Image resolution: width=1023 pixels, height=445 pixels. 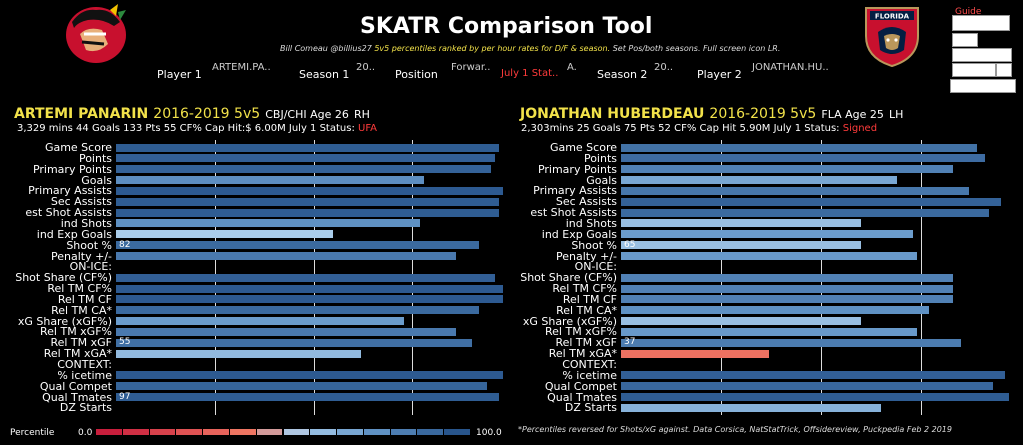 What do you see at coordinates (622, 74) in the screenshot?
I see `season2-label: Season 2` at bounding box center [622, 74].